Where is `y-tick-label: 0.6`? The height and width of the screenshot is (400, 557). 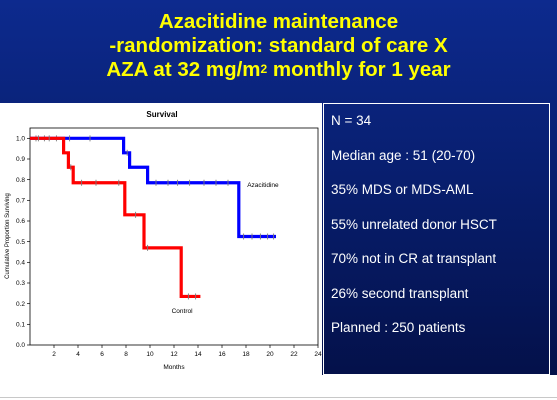
y-tick-label: 0.6 is located at coordinates (20, 221).